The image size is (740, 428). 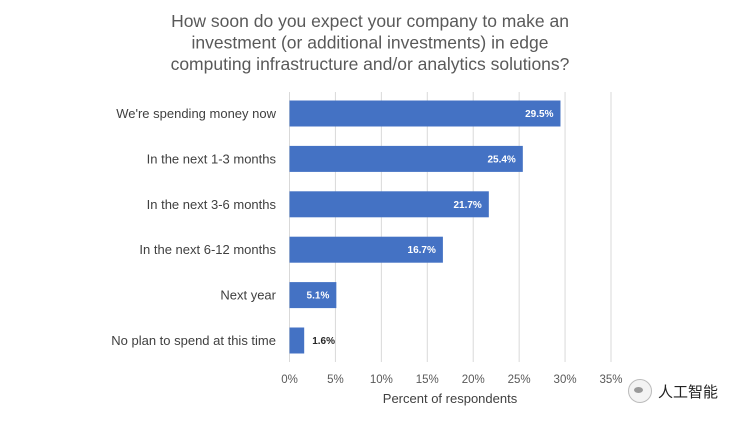 What do you see at coordinates (318, 296) in the screenshot?
I see `data-label: 5.1%` at bounding box center [318, 296].